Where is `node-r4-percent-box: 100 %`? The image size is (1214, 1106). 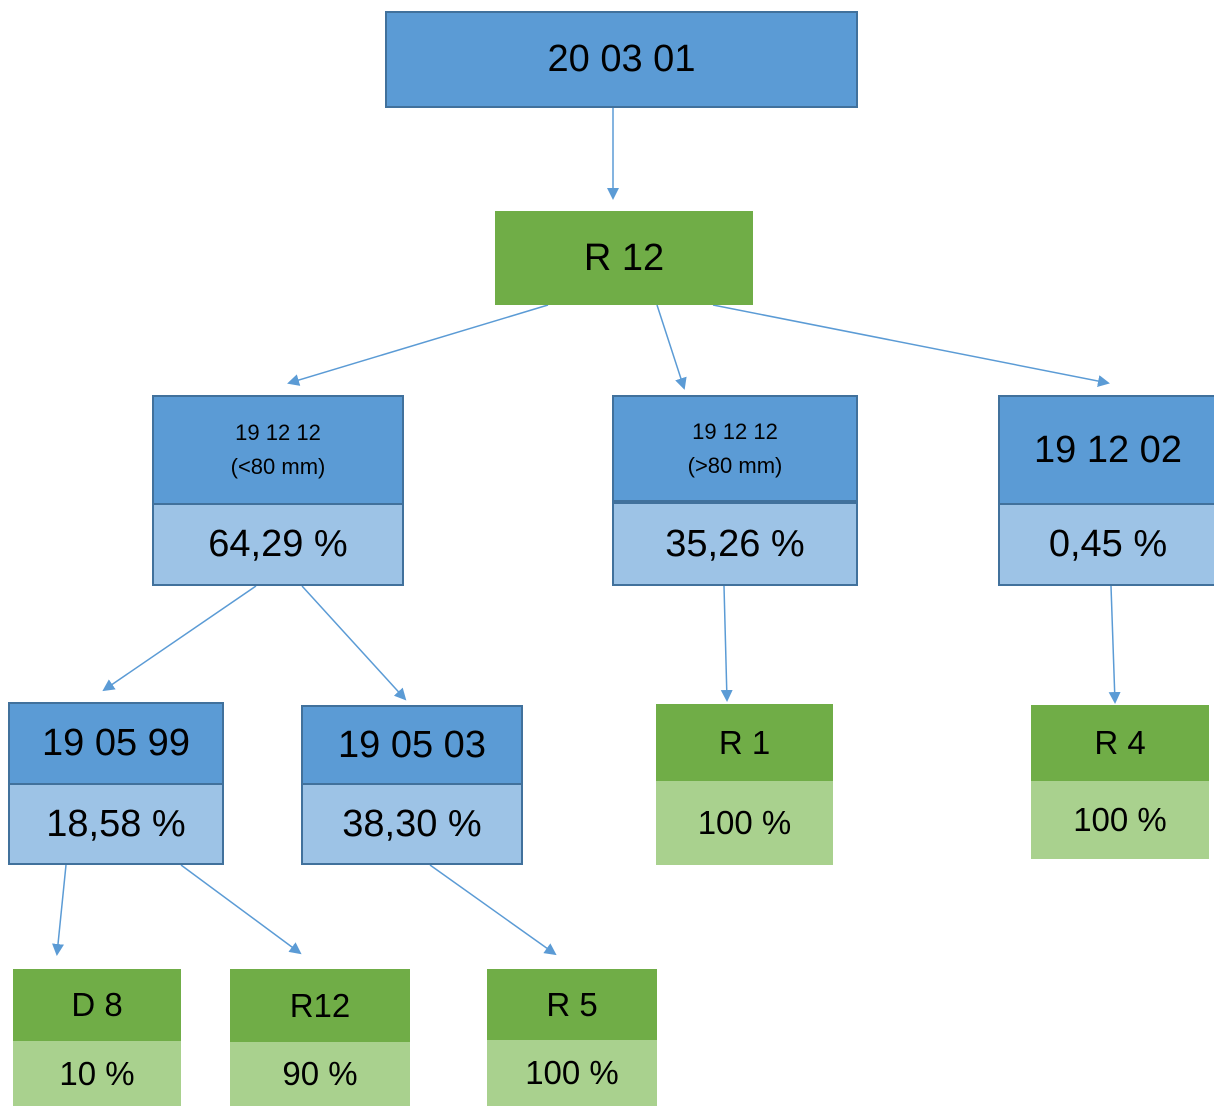 node-r4-percent-box: 100 % is located at coordinates (1120, 820).